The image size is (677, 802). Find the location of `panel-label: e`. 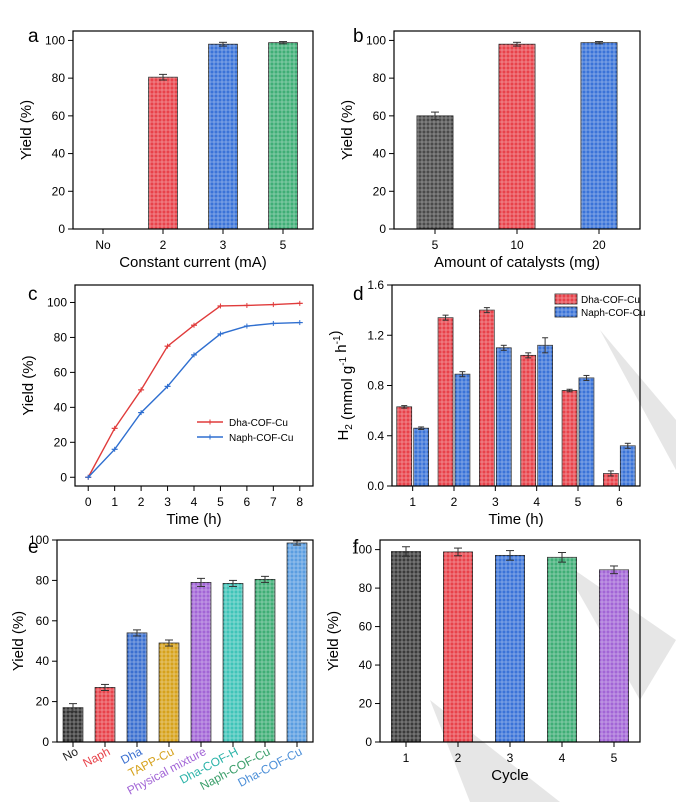

panel-label: e is located at coordinates (33, 547).